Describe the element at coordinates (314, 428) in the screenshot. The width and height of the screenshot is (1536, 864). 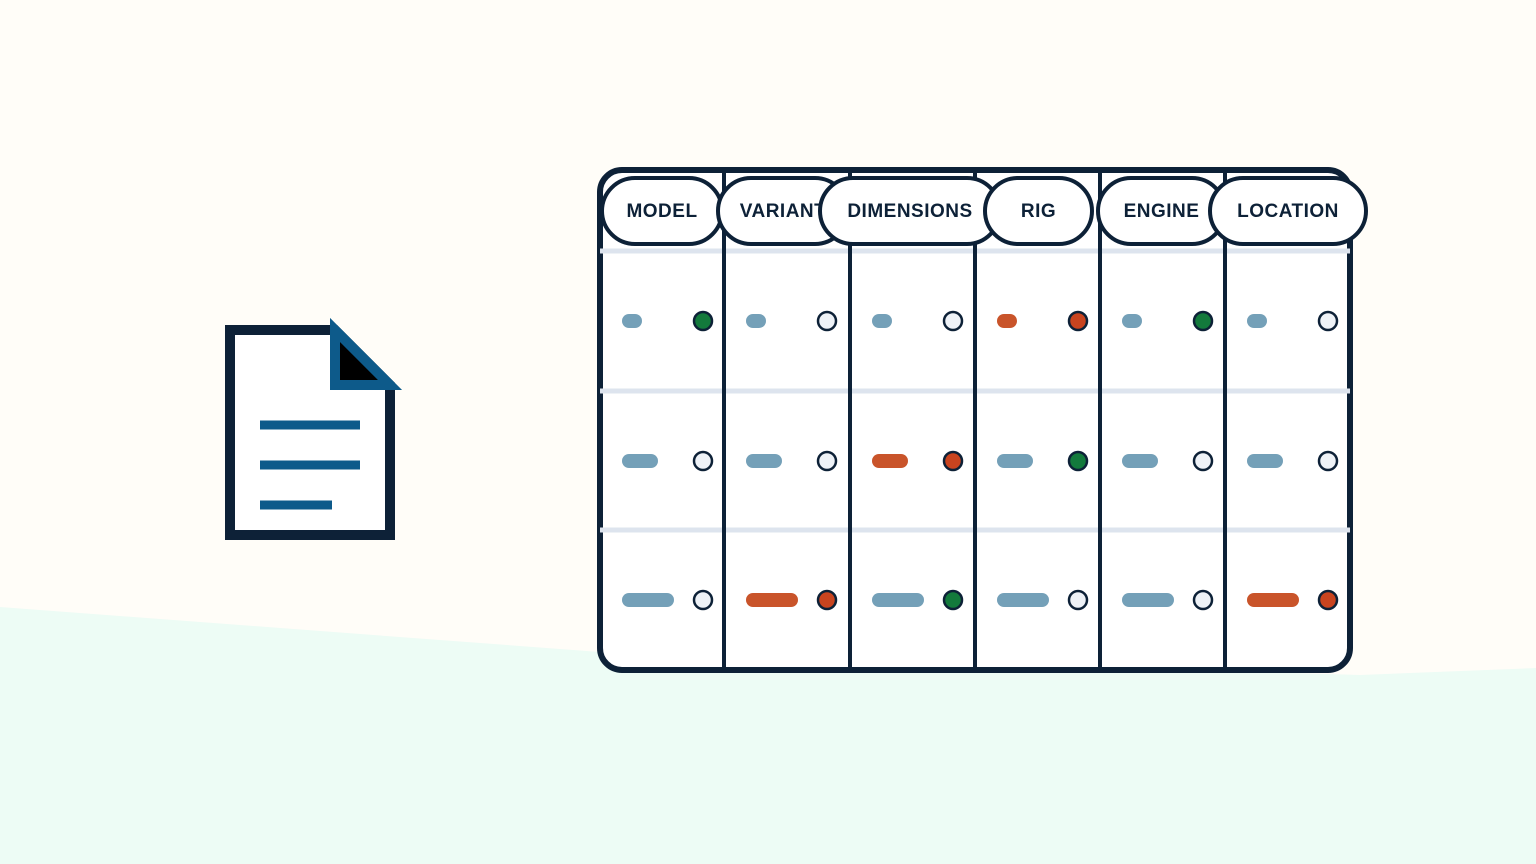
I see `document-icon` at that location.